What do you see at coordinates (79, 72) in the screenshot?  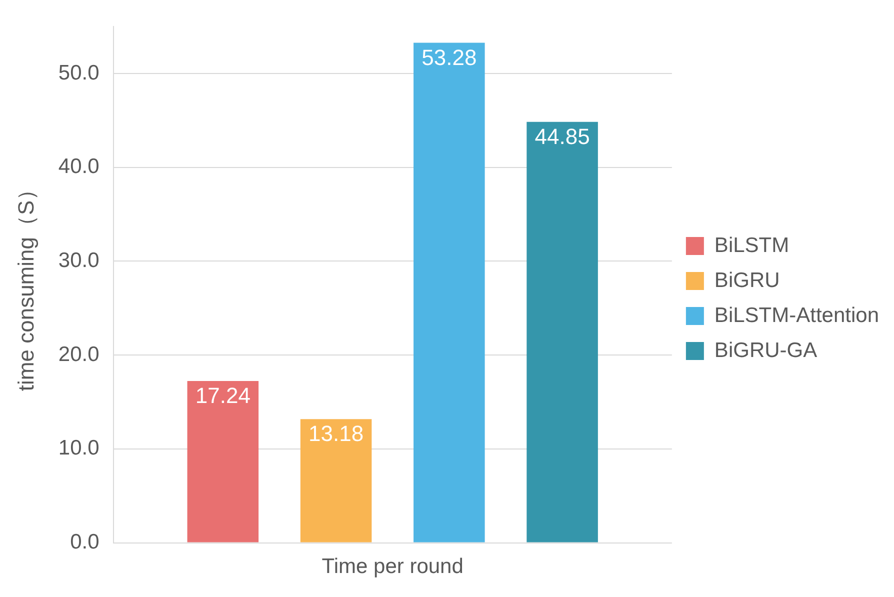 I see `y-tick-label: 50.0` at bounding box center [79, 72].